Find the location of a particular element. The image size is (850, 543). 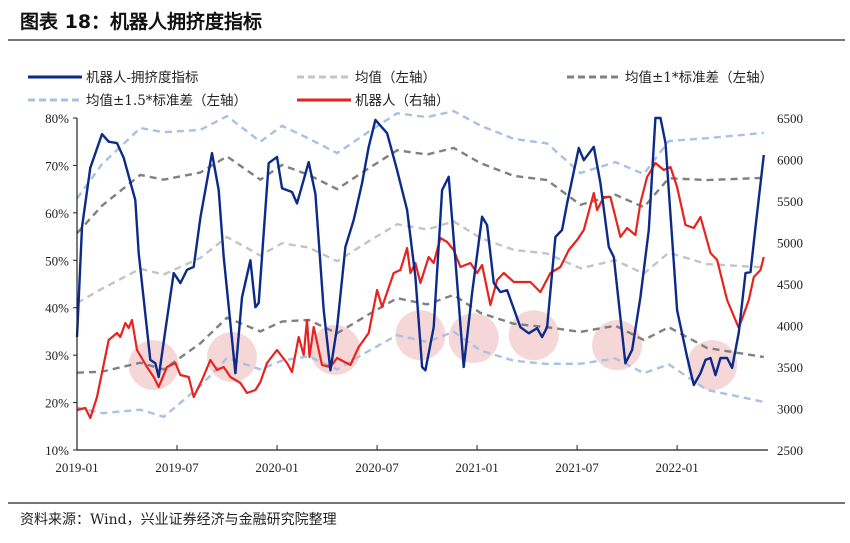

legend-label-sd1: 均值±1*标准差（左轴） is located at coordinates (699, 78).